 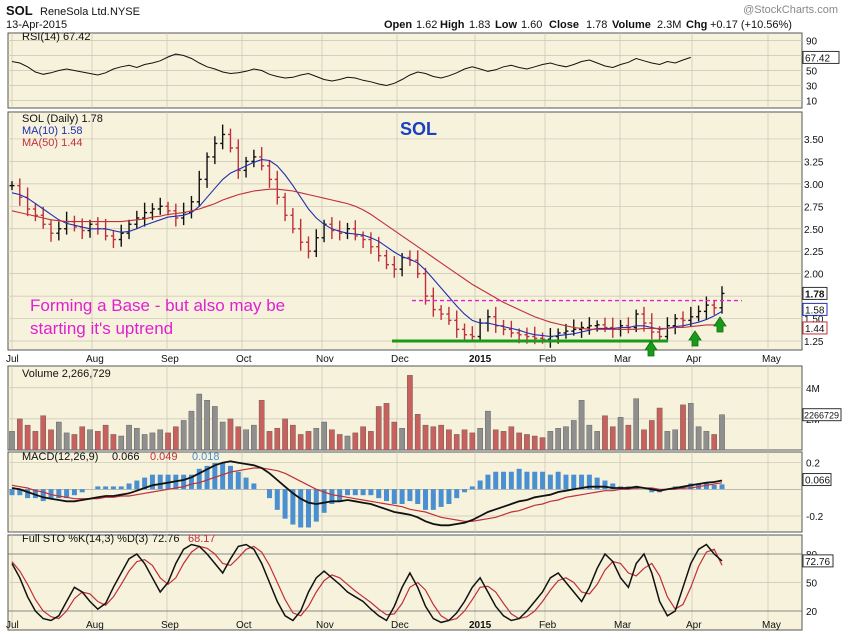 What do you see at coordinates (623, 625) in the screenshot?
I see `bottom-month-label: Mar` at bounding box center [623, 625].